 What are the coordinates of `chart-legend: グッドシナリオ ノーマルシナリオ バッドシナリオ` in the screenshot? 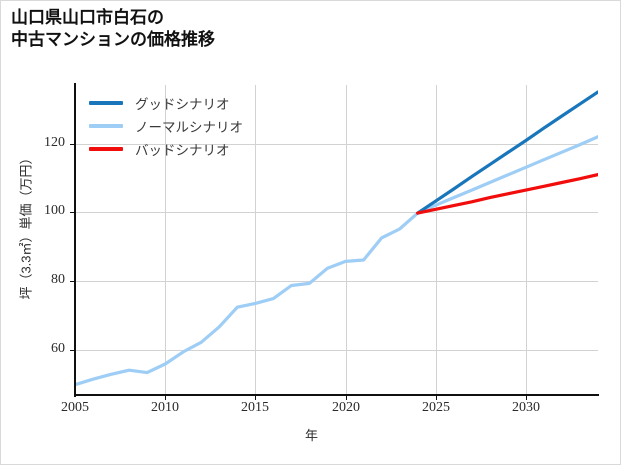 It's located at (166, 125).